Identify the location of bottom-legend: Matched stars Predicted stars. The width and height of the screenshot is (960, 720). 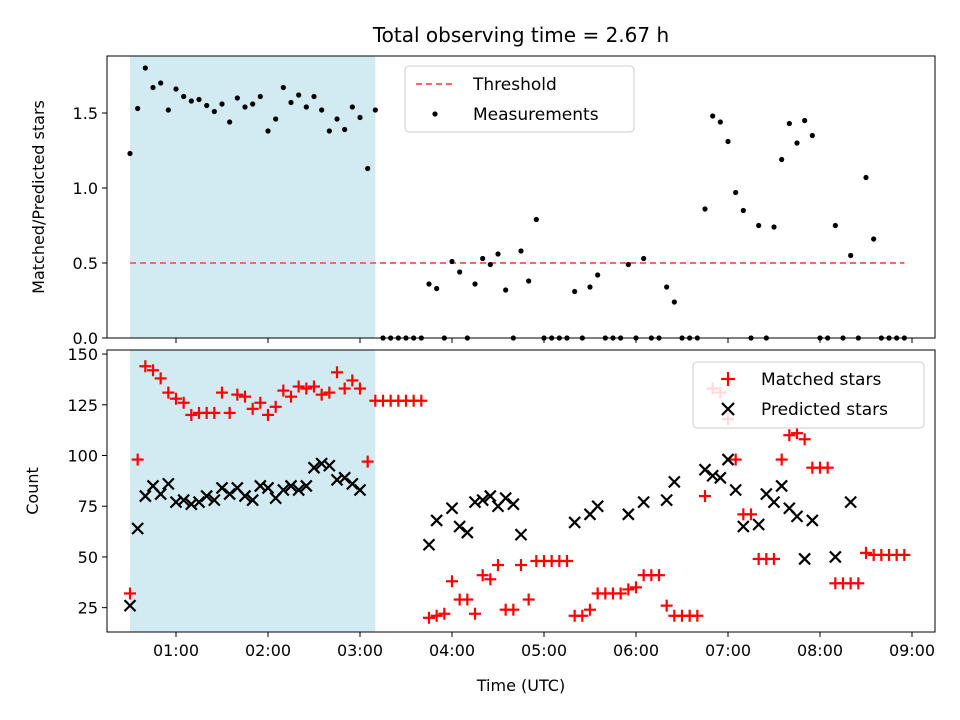
(808, 395).